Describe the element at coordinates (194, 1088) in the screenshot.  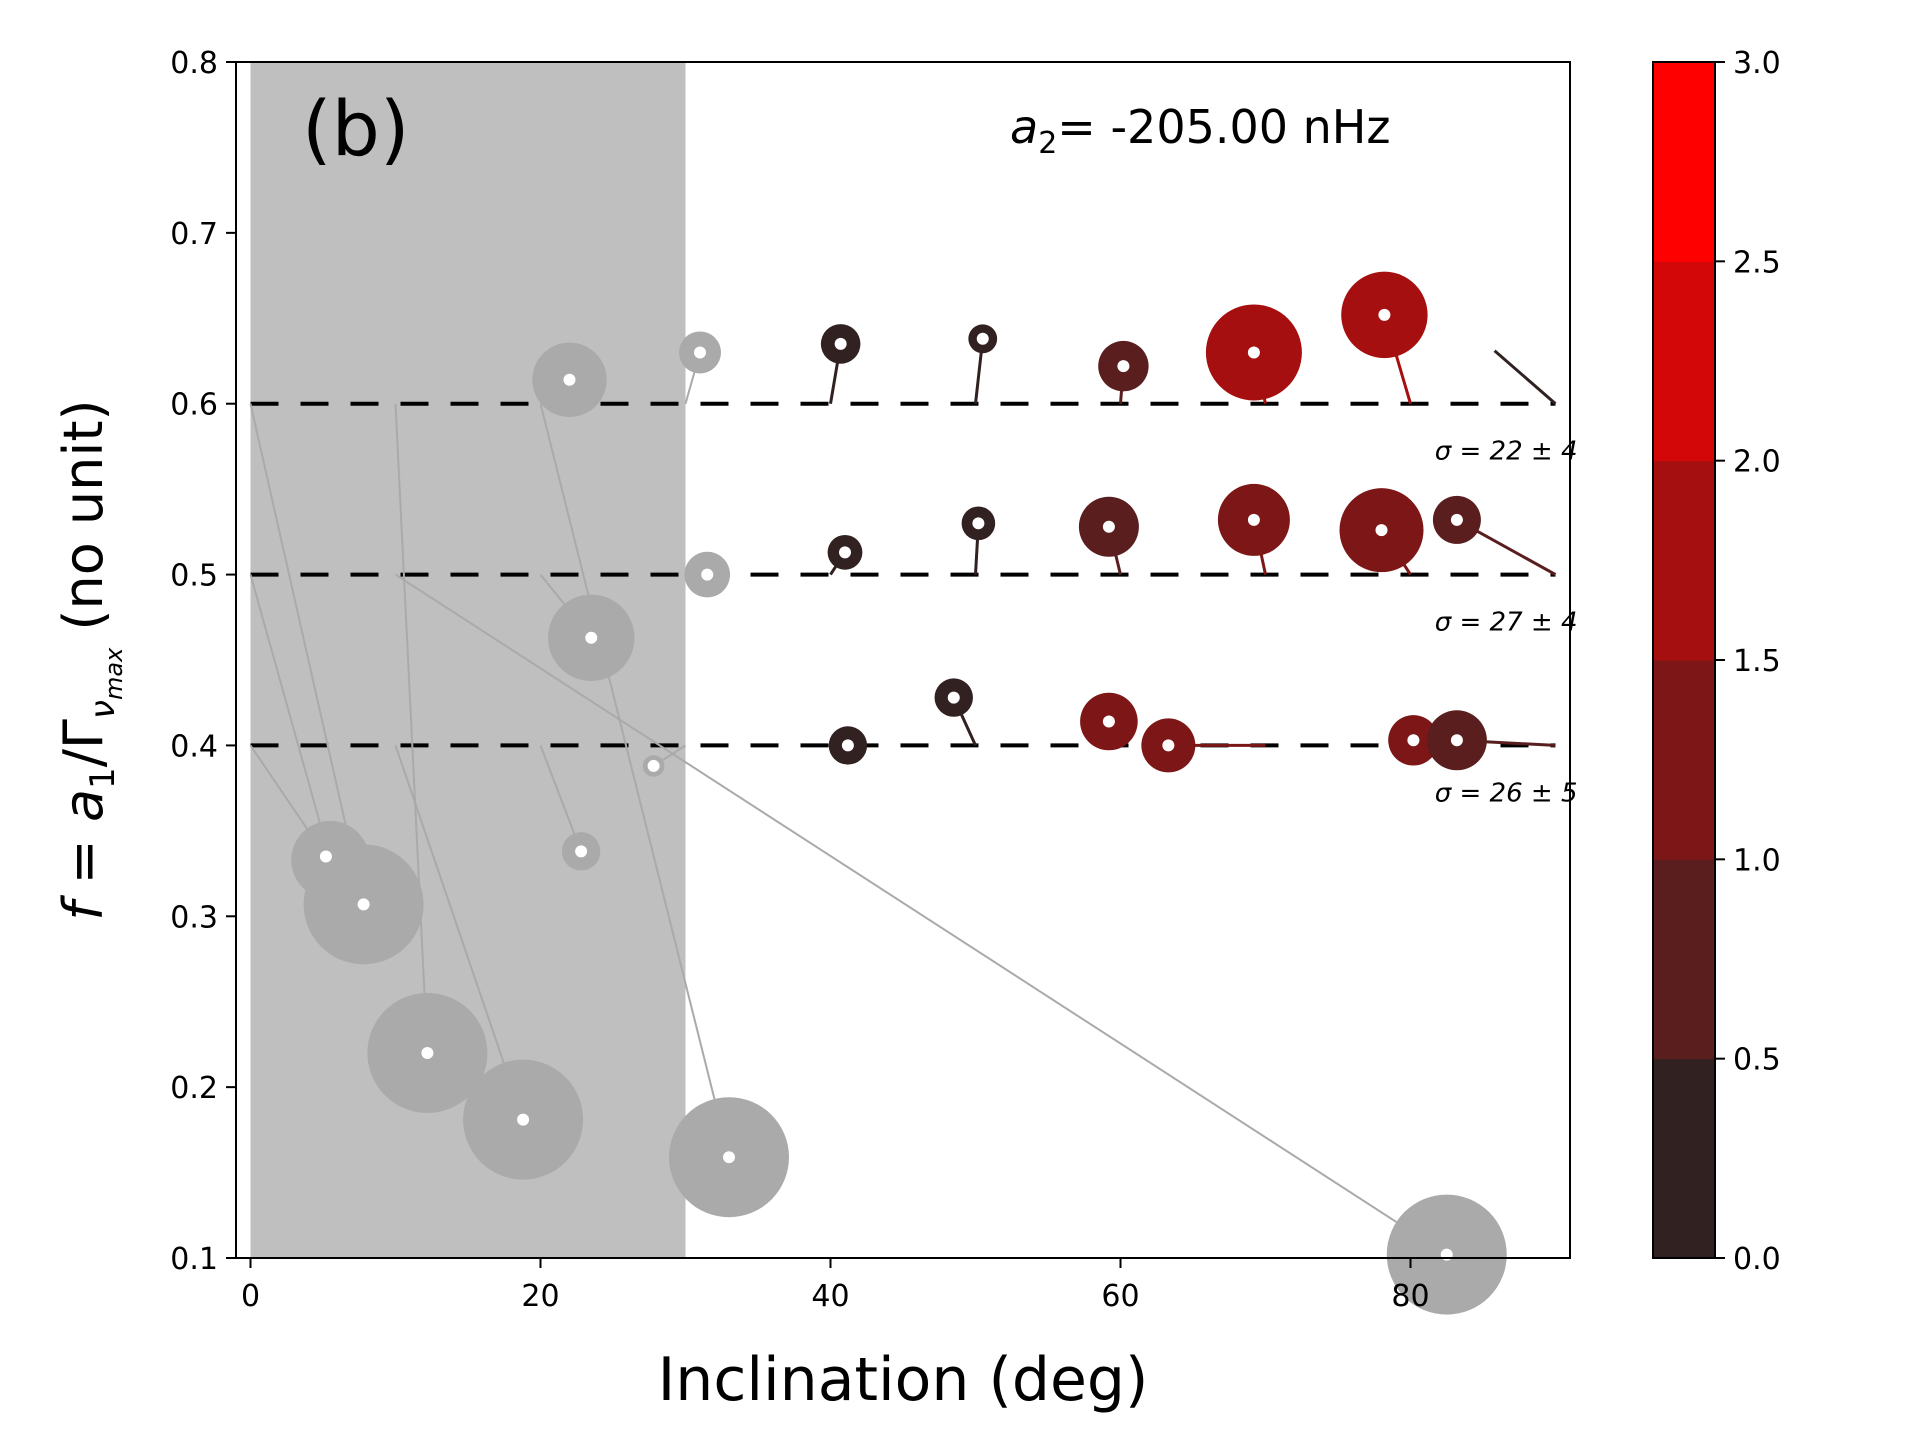
I see `y-tick-label-1: 0.2` at that location.